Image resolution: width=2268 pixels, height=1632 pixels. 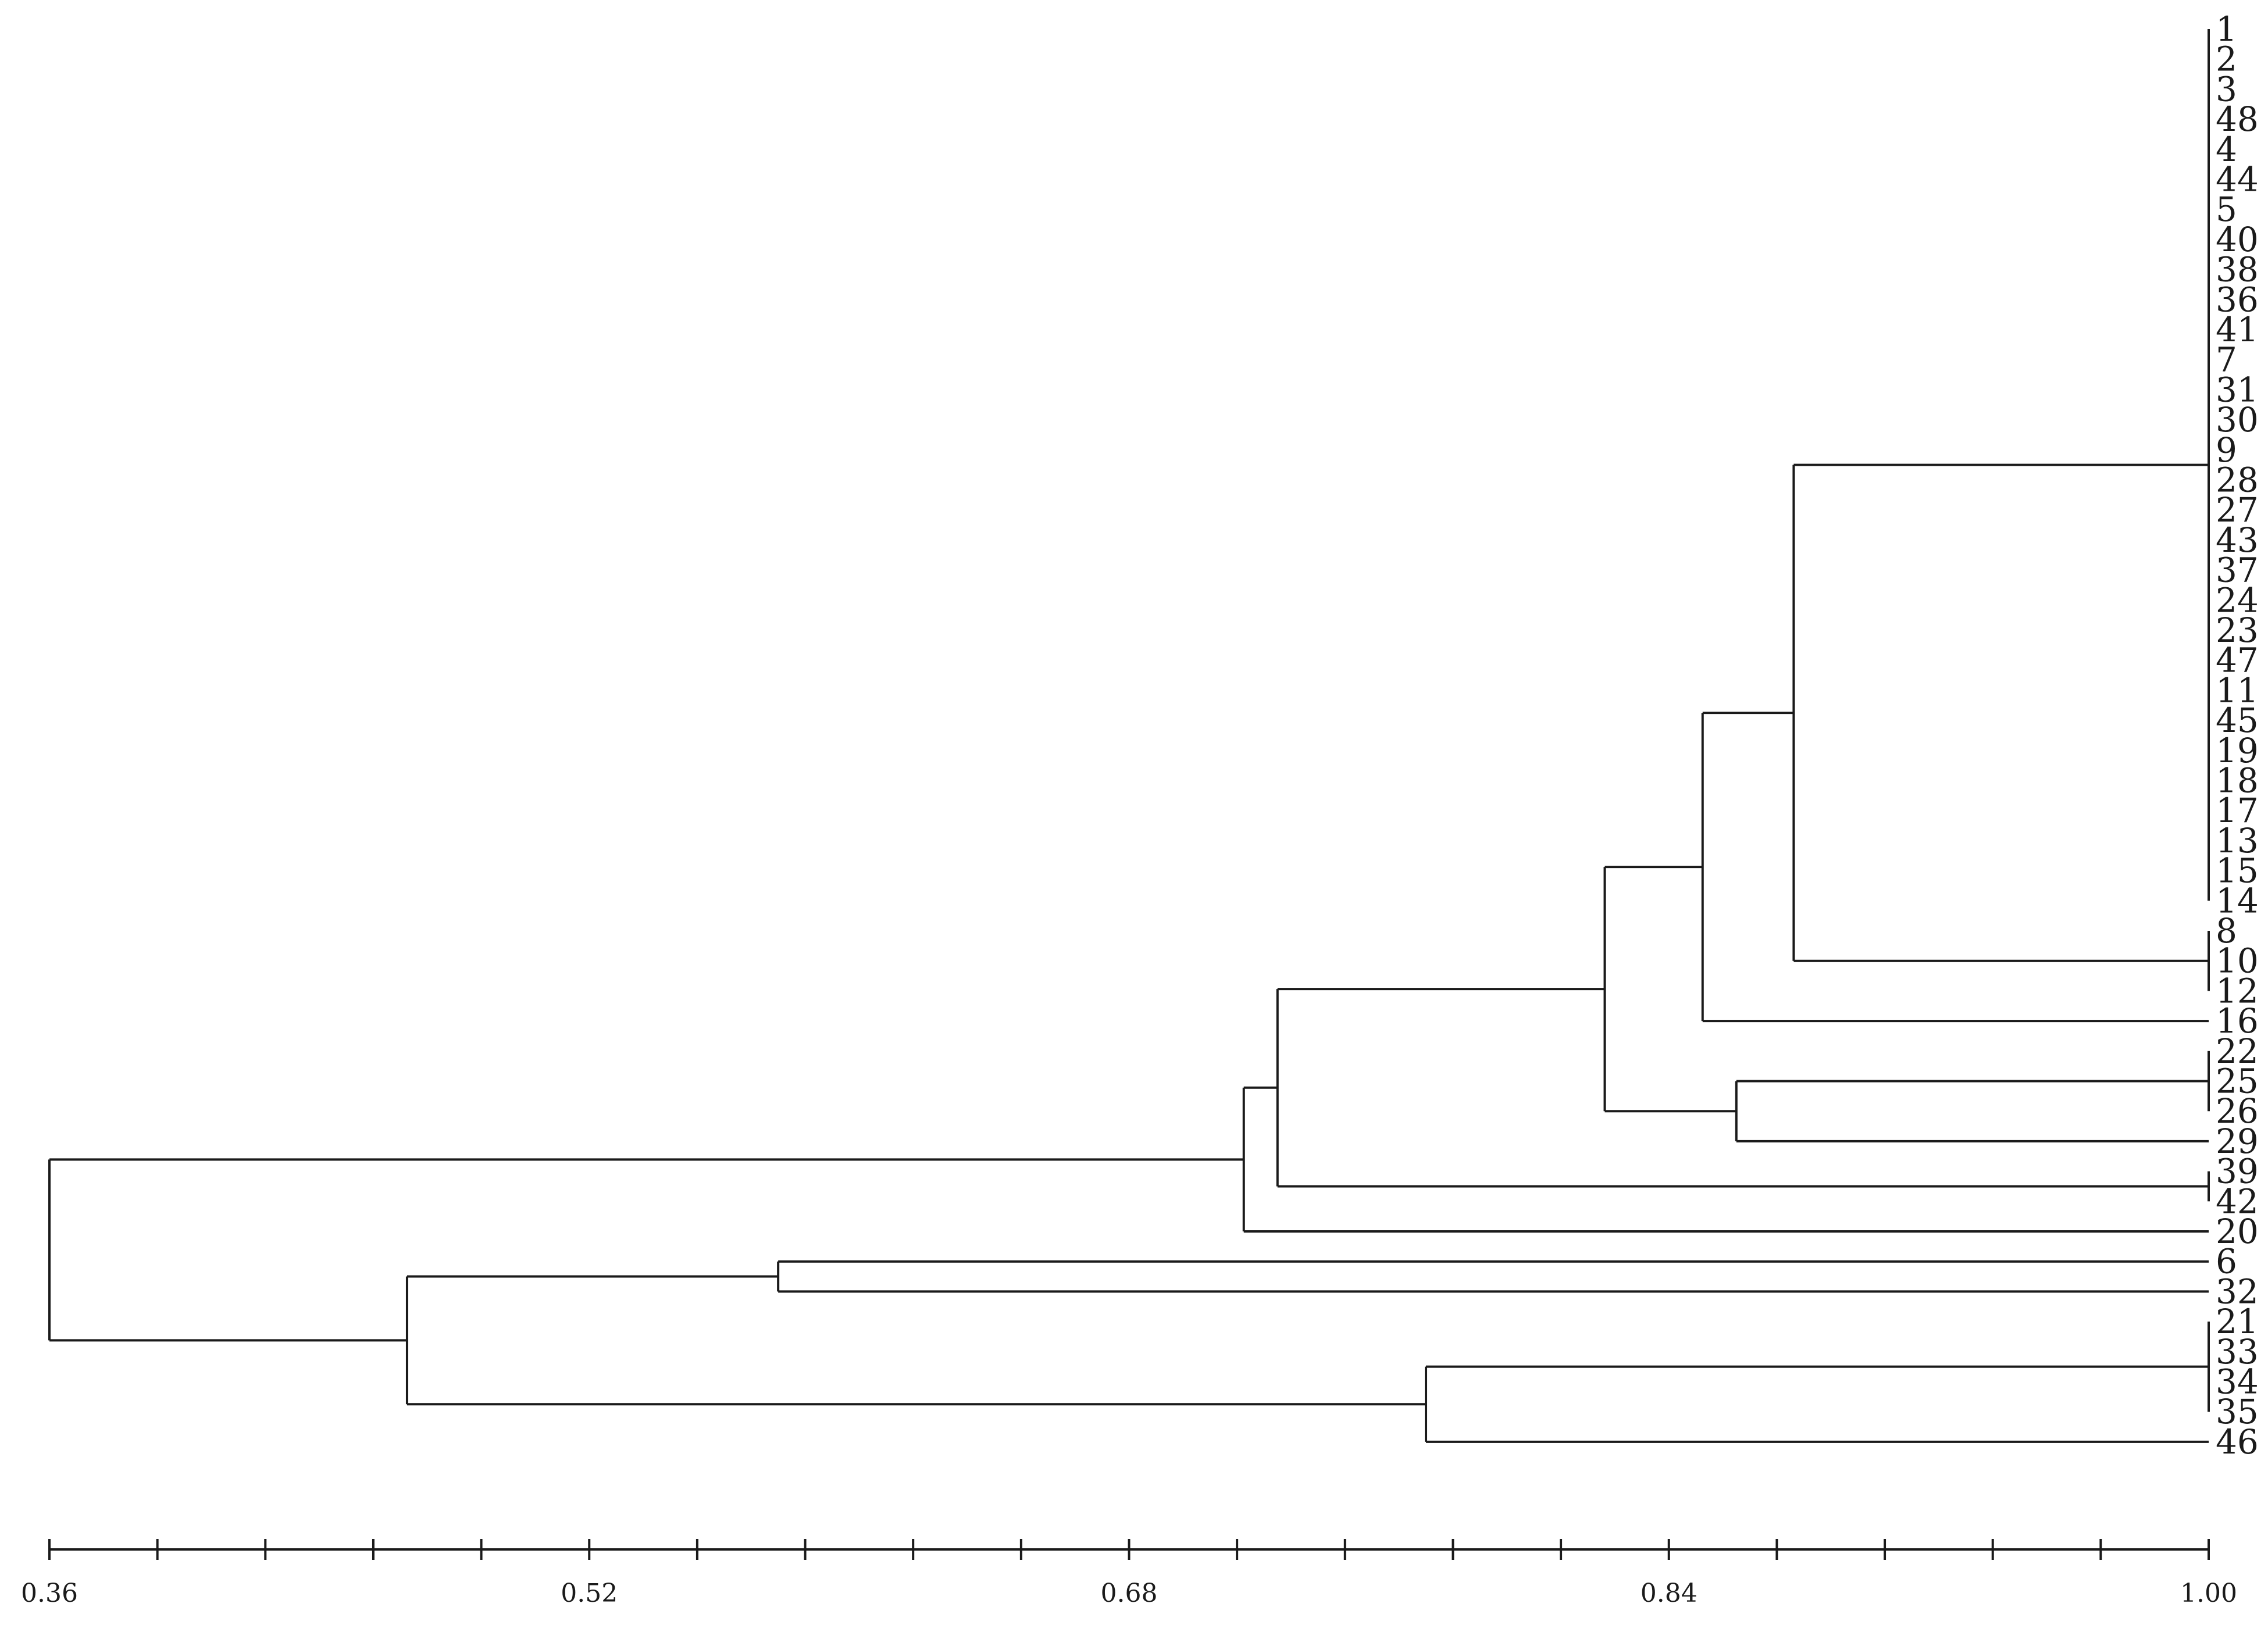 What do you see at coordinates (2237, 840) in the screenshot?
I see `leaf-label: 13` at bounding box center [2237, 840].